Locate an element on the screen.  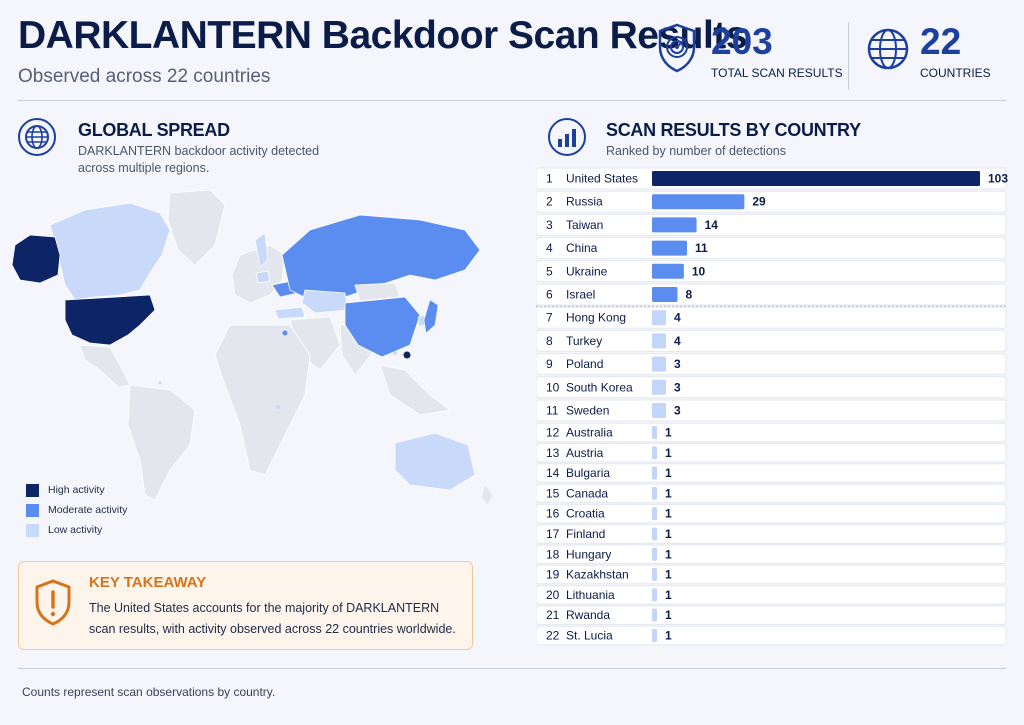
value-label: 8 is located at coordinates (688, 295).